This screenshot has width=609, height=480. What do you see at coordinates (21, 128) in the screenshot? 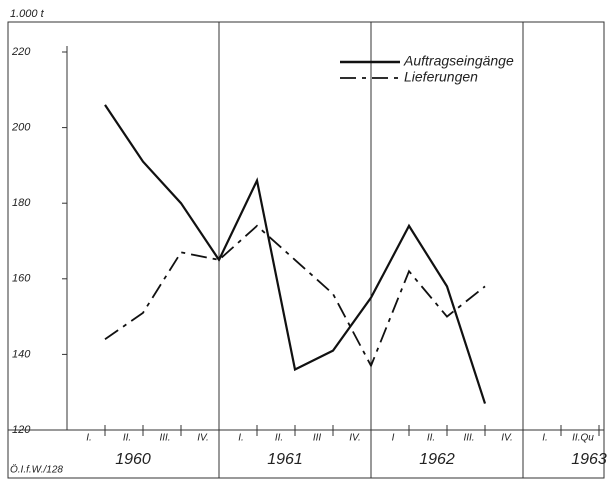
I see `y-tick-label: 200` at bounding box center [21, 128].